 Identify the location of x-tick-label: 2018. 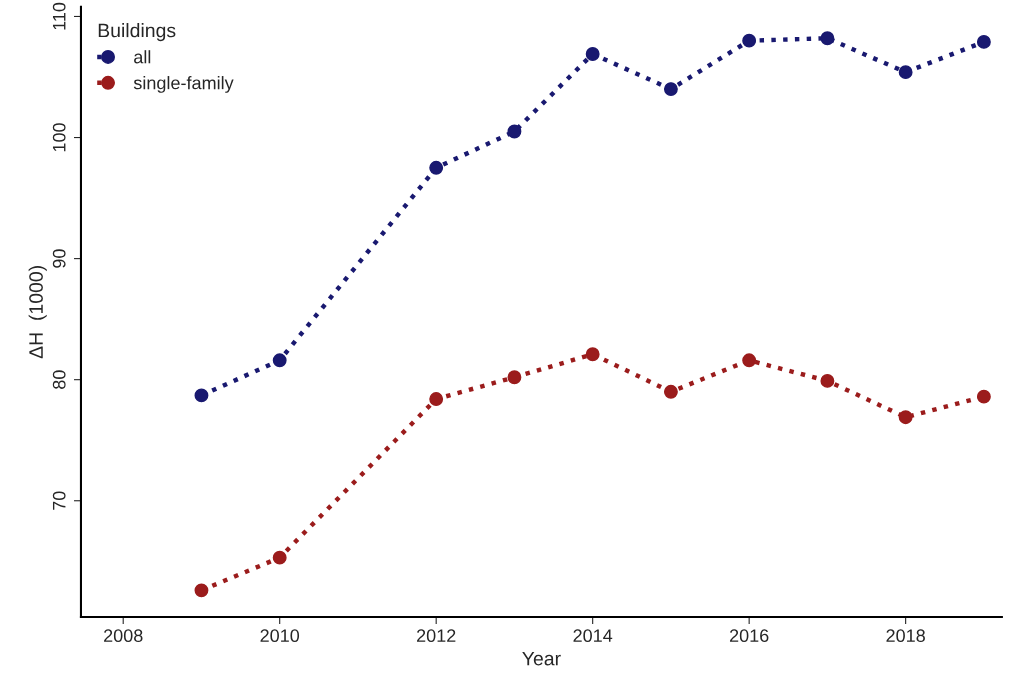
(905, 636).